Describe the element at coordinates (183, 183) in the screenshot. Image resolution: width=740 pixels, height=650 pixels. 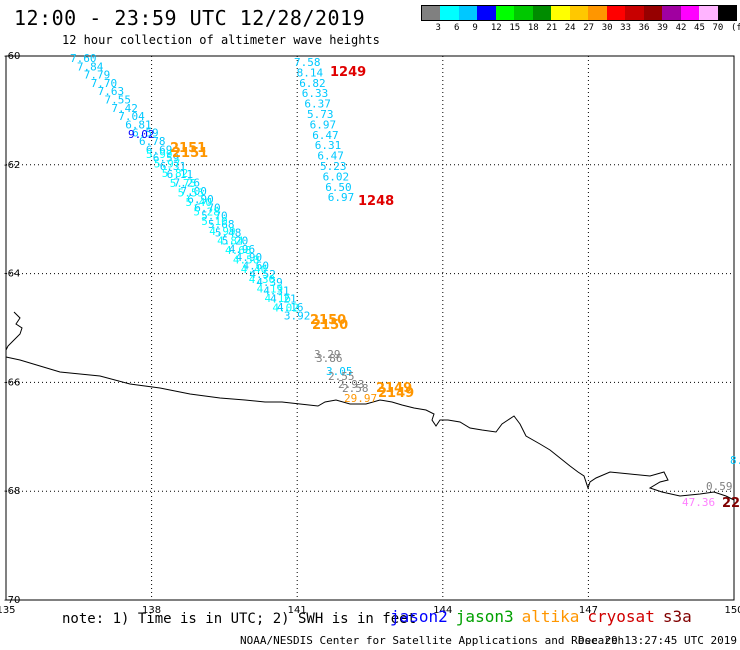
I see `wave-height-value: 5.75` at that location.